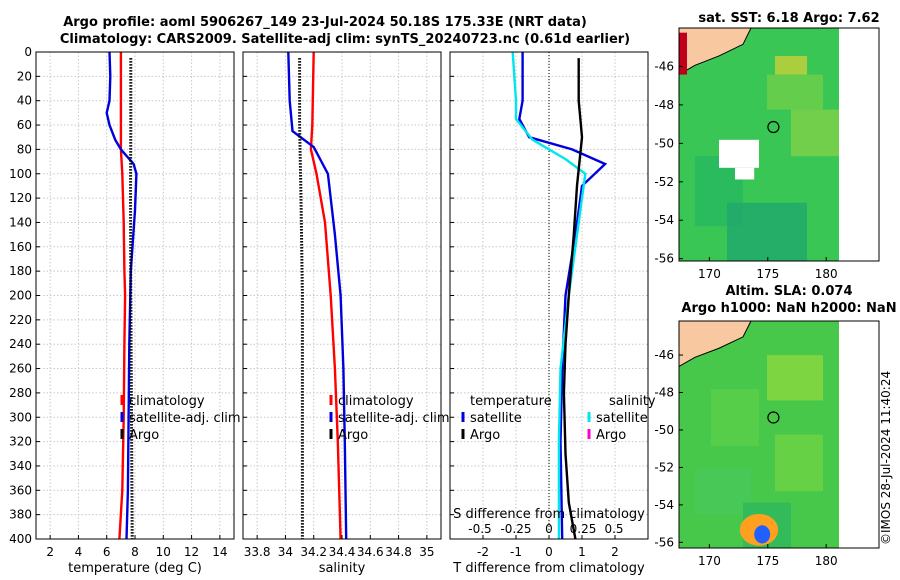 The height and width of the screenshot is (580, 900). What do you see at coordinates (613, 529) in the screenshot?
I see `top-tick-label: 0.5` at bounding box center [613, 529].